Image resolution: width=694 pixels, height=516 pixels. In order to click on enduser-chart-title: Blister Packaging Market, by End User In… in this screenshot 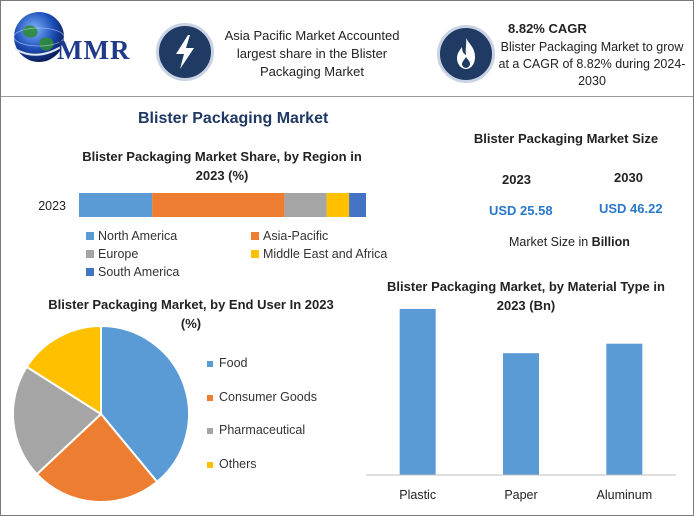, I will do `click(191, 314)`.